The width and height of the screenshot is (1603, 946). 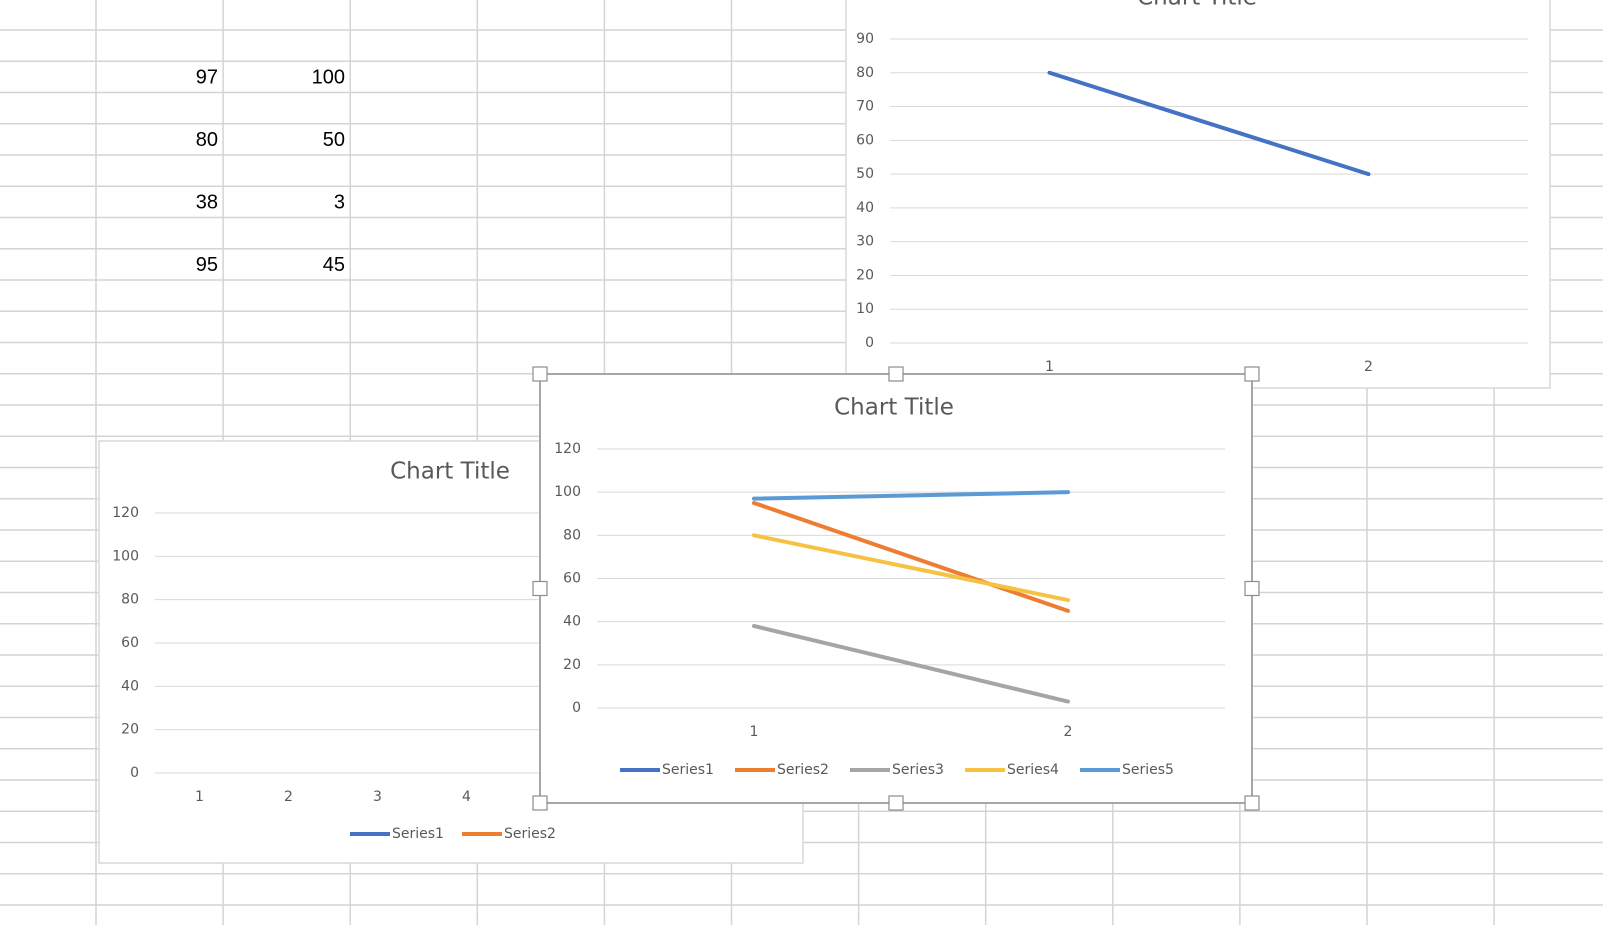 I want to click on x-tick-label: 3, so click(x=377, y=797).